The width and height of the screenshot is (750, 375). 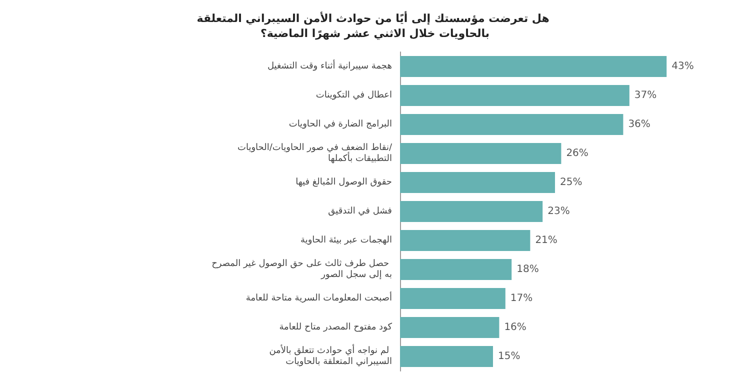 What do you see at coordinates (340, 125) in the screenshot?
I see `y-tick-label: البرامج الضارة في الحاويات` at bounding box center [340, 125].